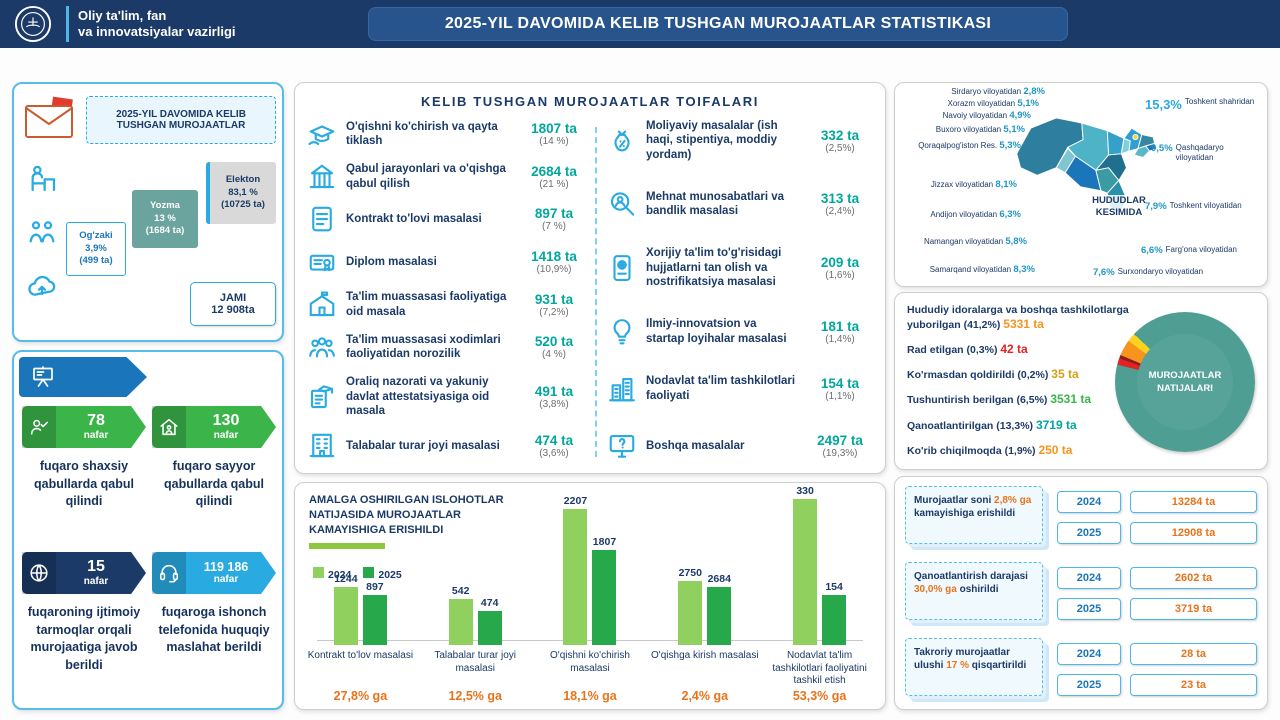 This screenshot has width=1280, height=720. What do you see at coordinates (214, 427) in the screenshot?
I see `count-badge: 130 nafar` at bounding box center [214, 427].